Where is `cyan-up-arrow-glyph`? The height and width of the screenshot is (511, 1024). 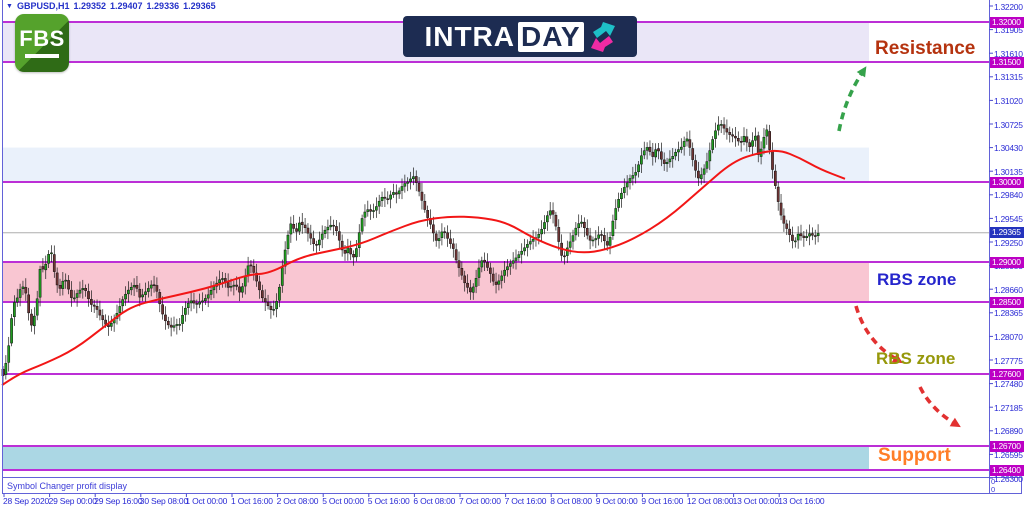
cyan-up-arrow-glyph is located at coordinates (603, 29).